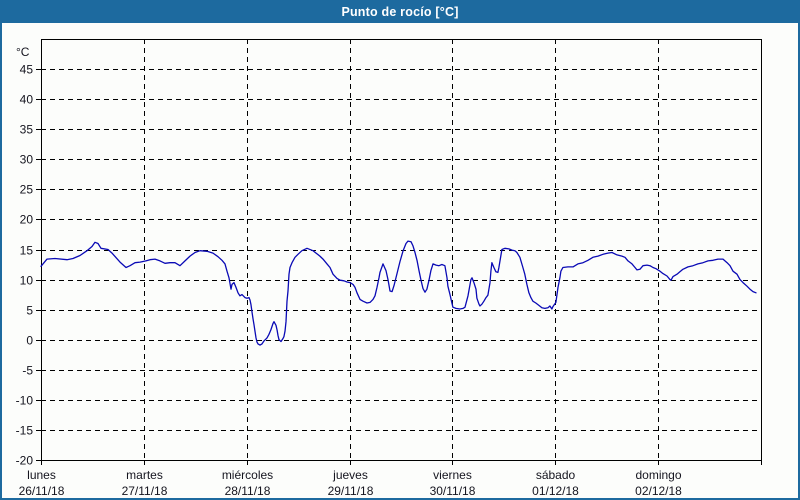  I want to click on svg-text: 30, so click(27, 160).